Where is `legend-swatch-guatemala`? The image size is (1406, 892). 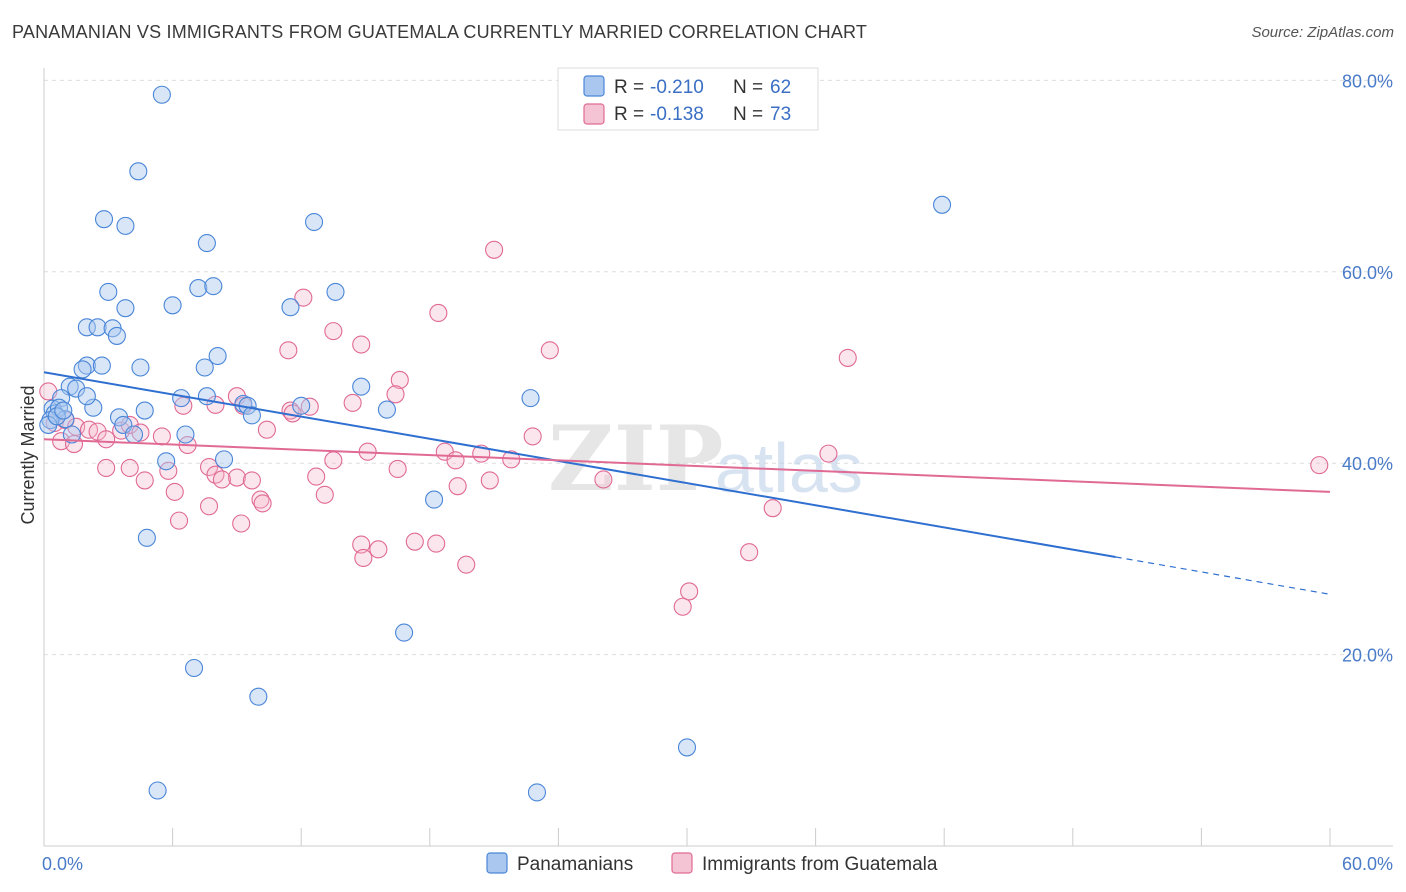 legend-swatch-guatemala is located at coordinates (682, 863).